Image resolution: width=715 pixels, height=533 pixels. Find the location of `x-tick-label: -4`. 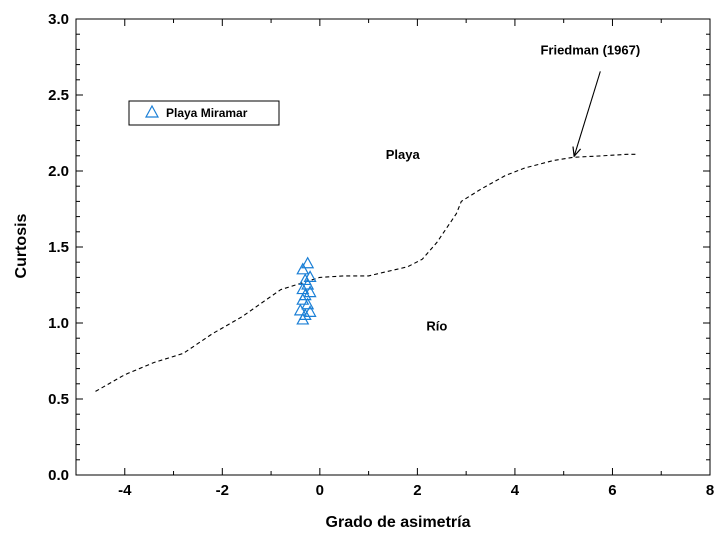

x-tick-label: -4 is located at coordinates (125, 490).